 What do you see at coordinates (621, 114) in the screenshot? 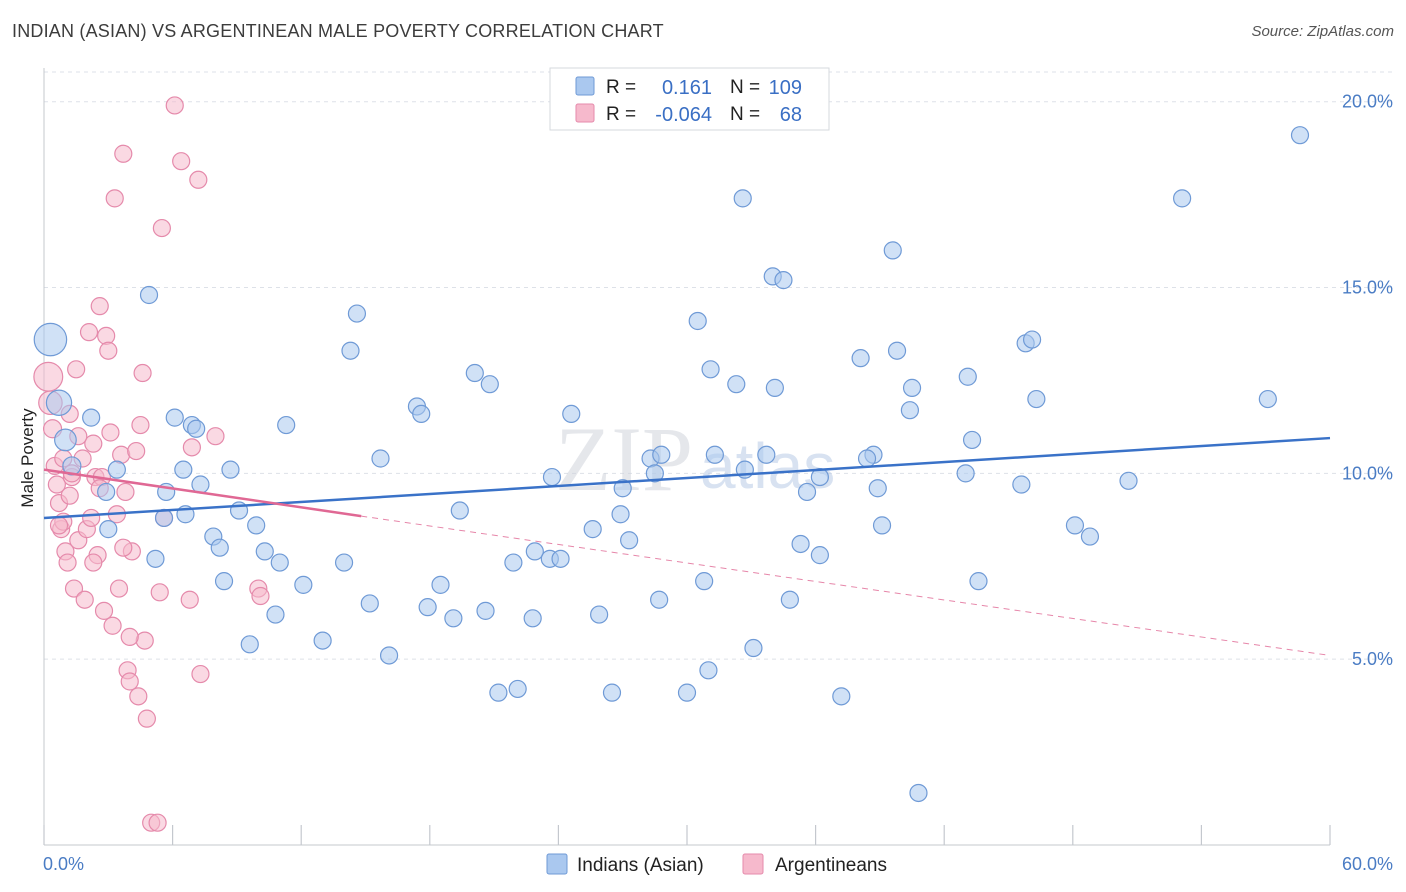
I see `legend-r-label-2: R =` at bounding box center [621, 114].